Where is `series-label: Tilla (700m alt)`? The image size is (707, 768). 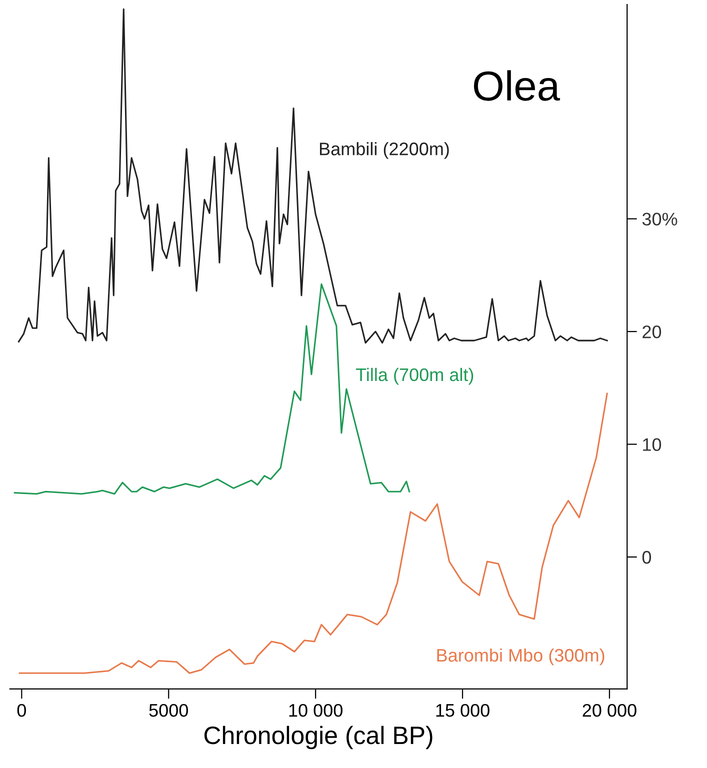
series-label: Tilla (700m alt) is located at coordinates (415, 376).